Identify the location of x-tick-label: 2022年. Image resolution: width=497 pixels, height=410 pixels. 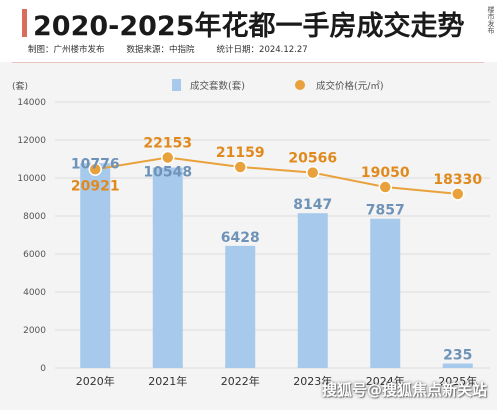
(240, 381).